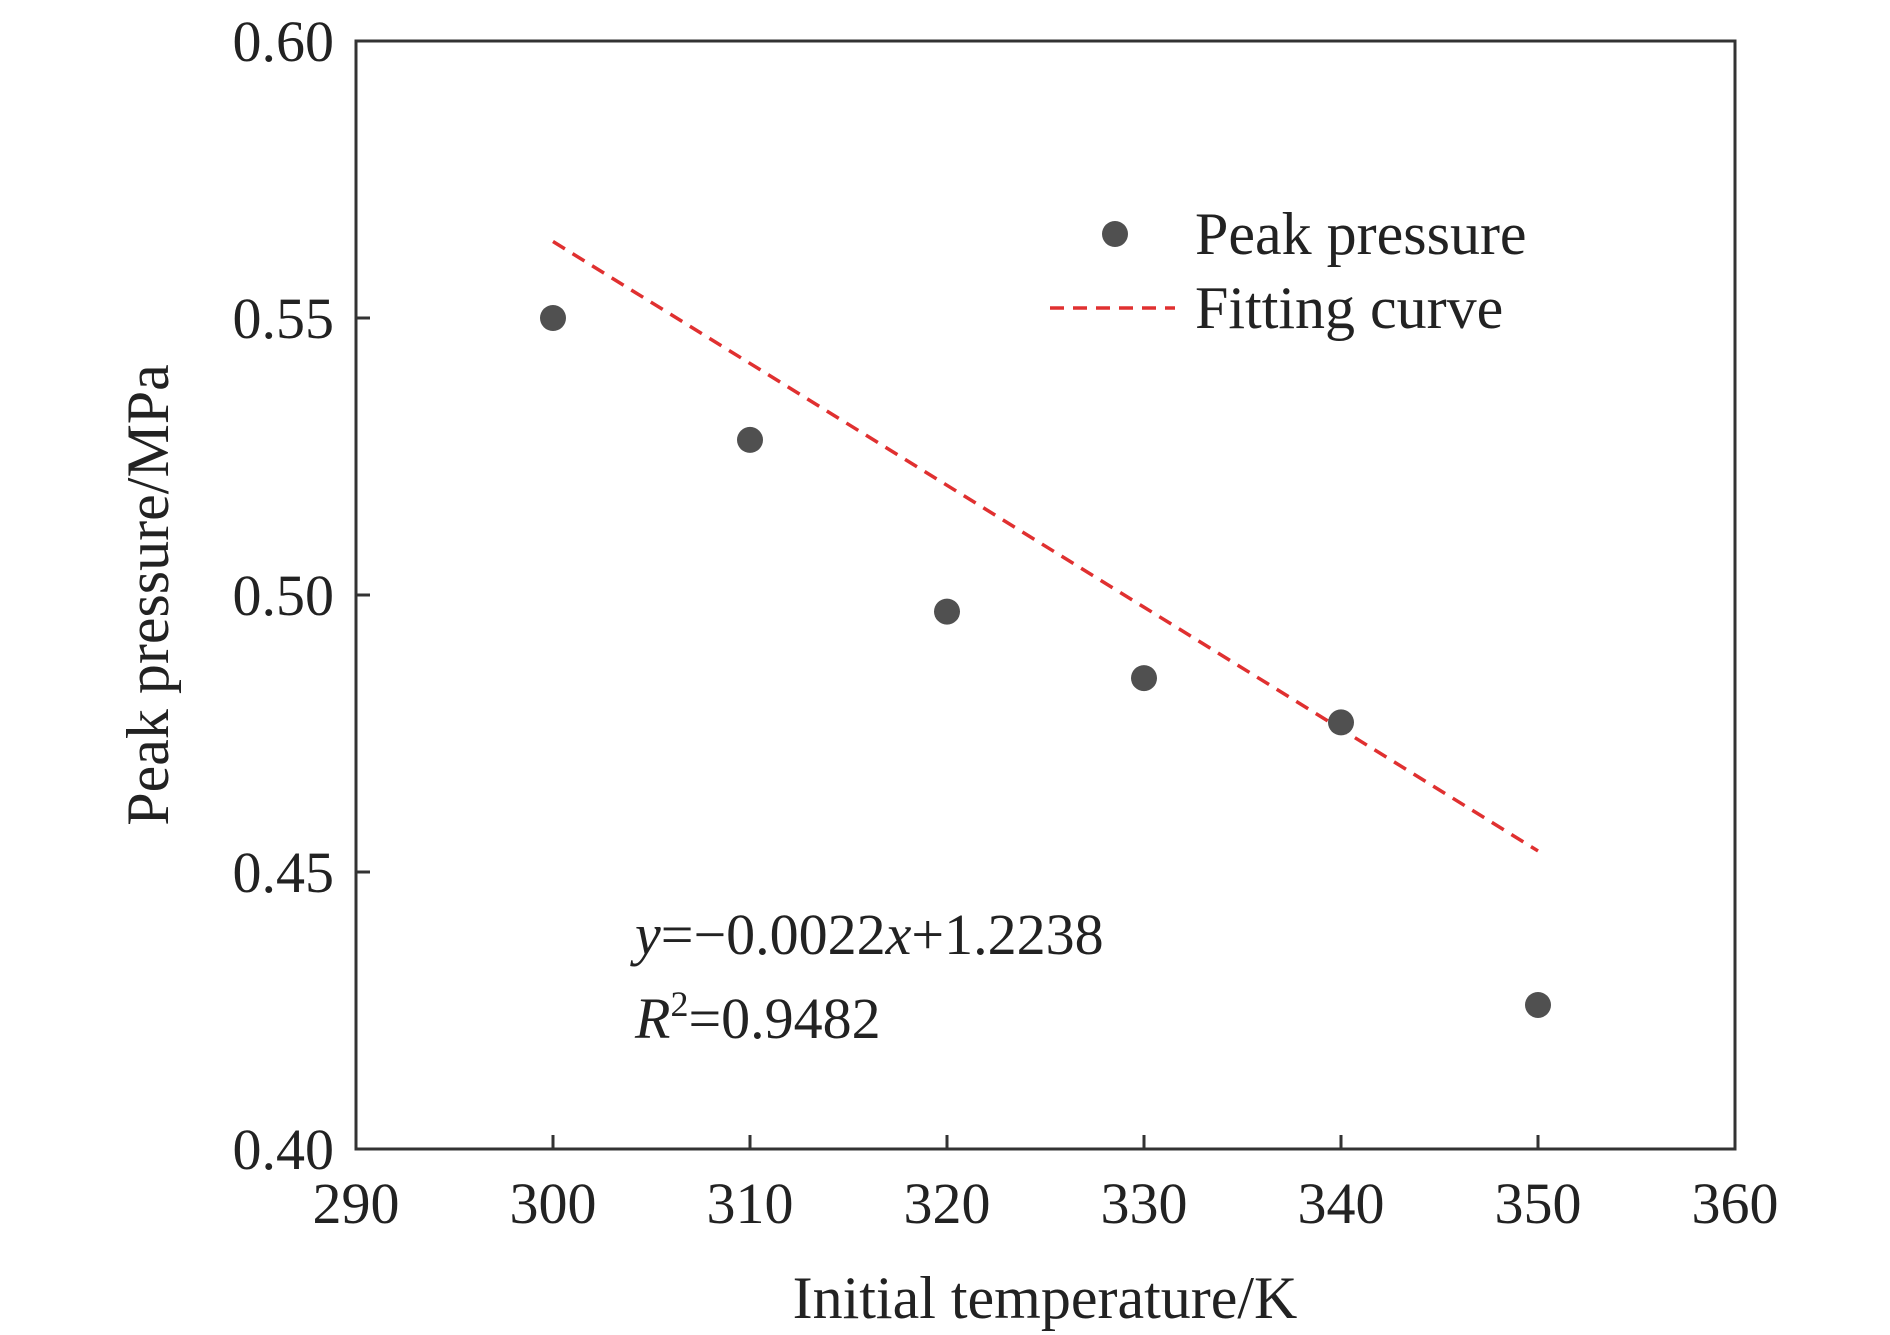 The image size is (1890, 1335). I want to click on x-tick-label: 290, so click(356, 1203).